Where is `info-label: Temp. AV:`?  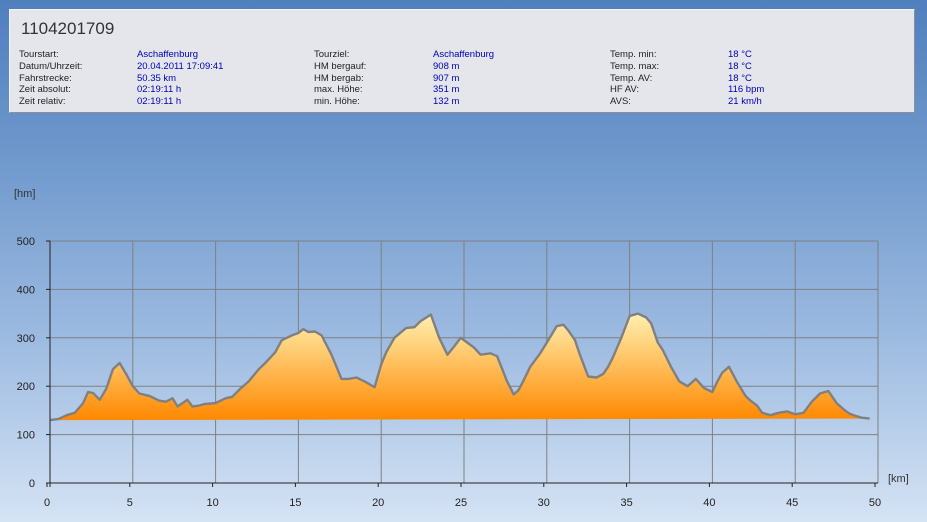
info-label: Temp. AV: is located at coordinates (631, 78).